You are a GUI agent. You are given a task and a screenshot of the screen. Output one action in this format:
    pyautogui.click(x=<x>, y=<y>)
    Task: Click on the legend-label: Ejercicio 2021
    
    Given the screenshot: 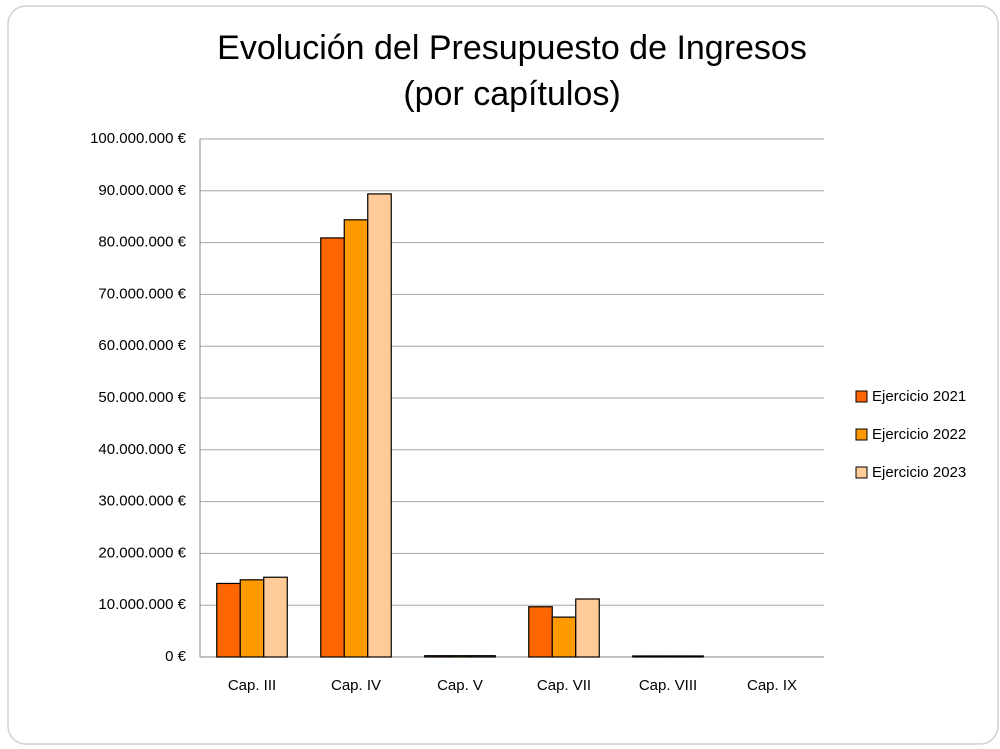 What is the action you would take?
    pyautogui.click(x=919, y=396)
    